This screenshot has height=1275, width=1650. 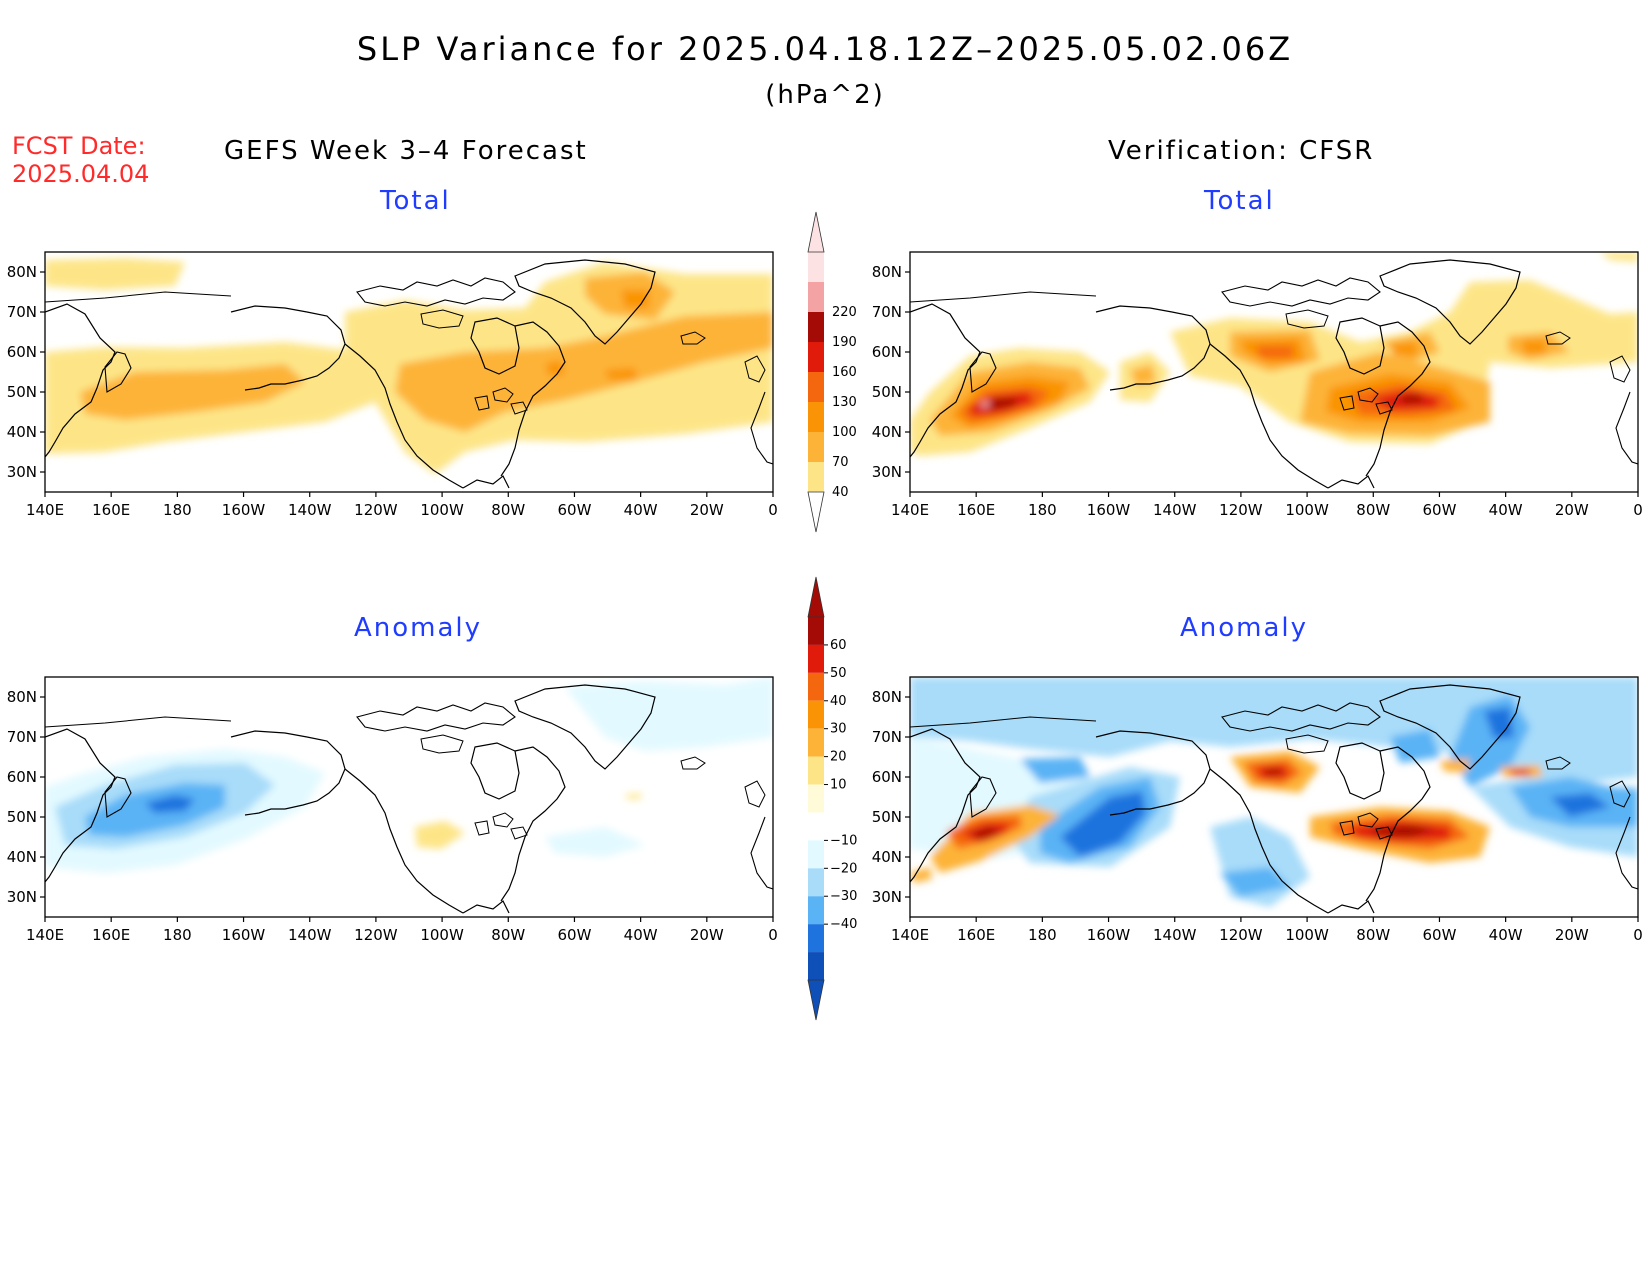 I want to click on panel-title-bl: Anomaly, so click(x=418, y=628).